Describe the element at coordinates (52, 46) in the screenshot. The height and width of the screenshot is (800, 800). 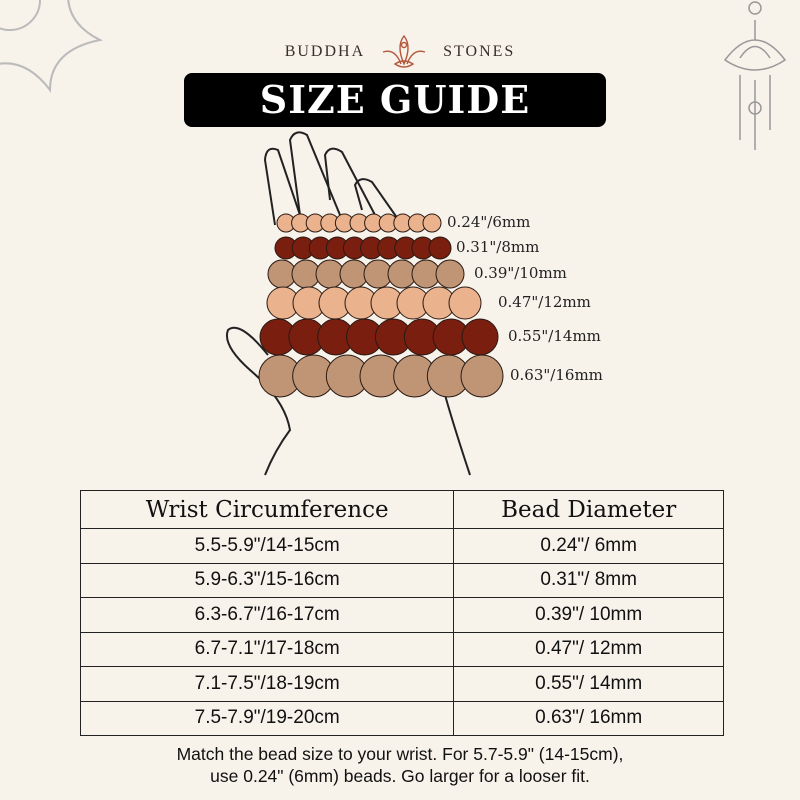
I see `mandala-decoration` at that location.